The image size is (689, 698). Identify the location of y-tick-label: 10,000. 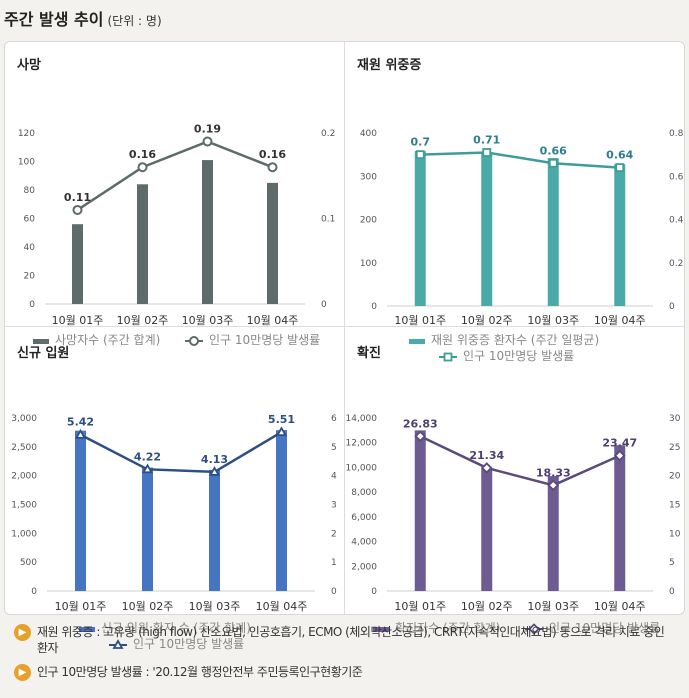
(362, 468).